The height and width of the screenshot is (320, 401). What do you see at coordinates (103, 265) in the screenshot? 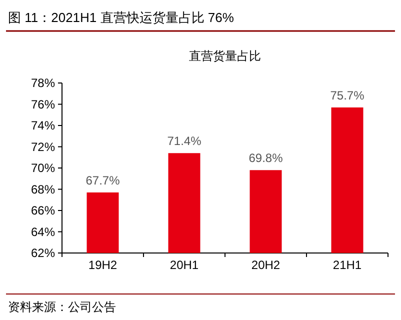
I see `x-tick-label: 19H2` at bounding box center [103, 265].